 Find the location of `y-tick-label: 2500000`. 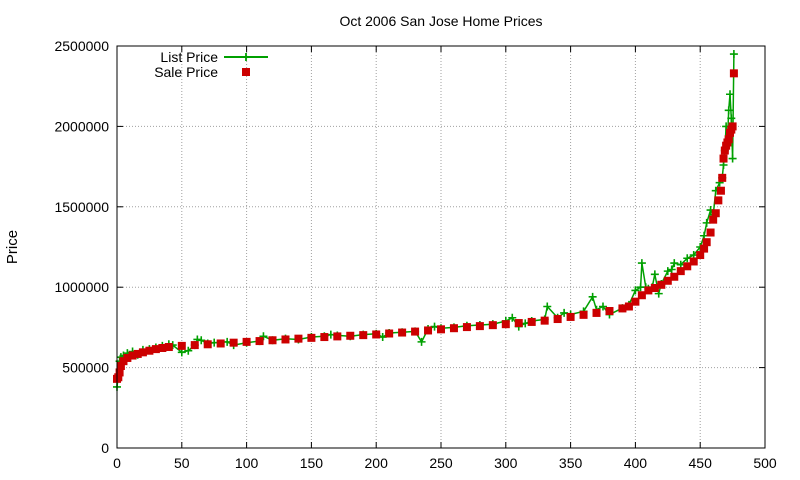

y-tick-label: 2500000 is located at coordinates (81, 46).